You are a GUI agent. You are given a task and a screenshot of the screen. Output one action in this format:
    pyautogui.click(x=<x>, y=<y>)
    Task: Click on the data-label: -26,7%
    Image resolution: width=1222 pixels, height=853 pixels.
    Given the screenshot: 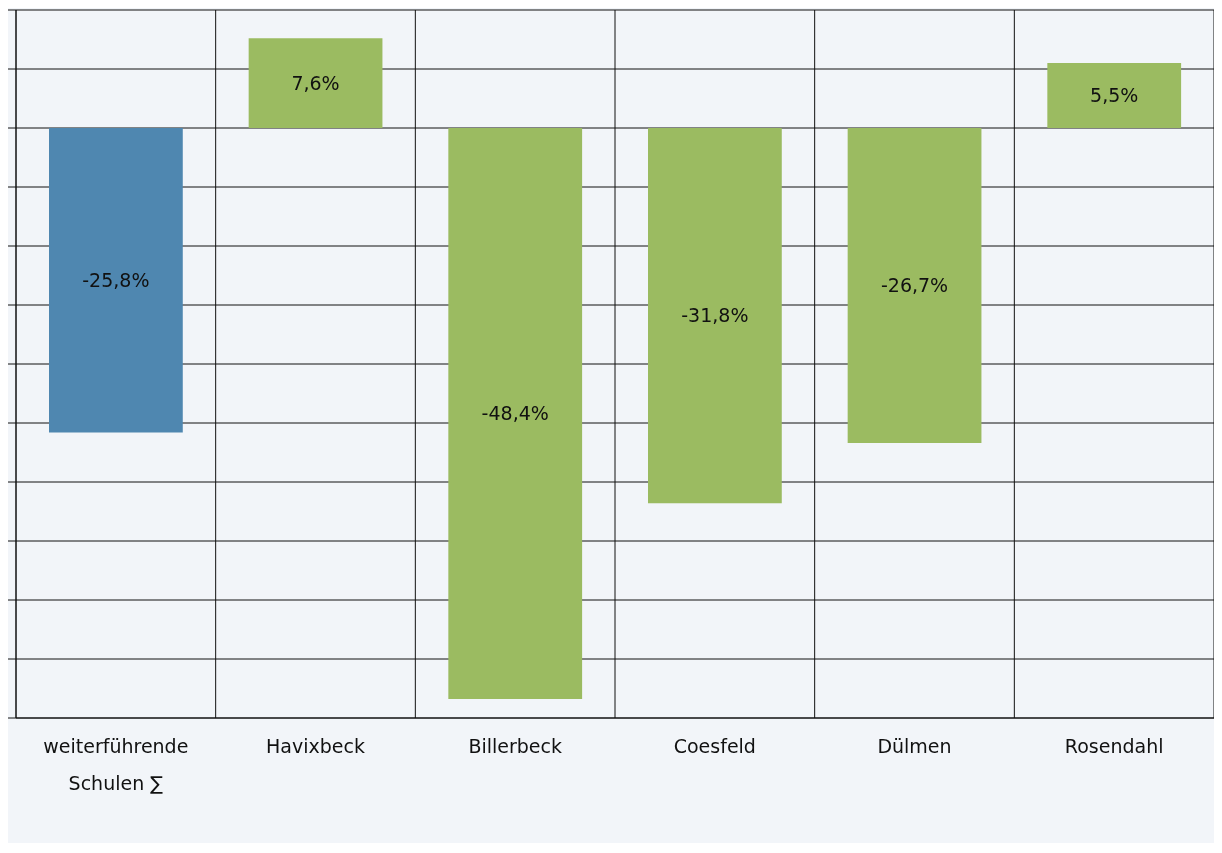 What is the action you would take?
    pyautogui.click(x=914, y=285)
    